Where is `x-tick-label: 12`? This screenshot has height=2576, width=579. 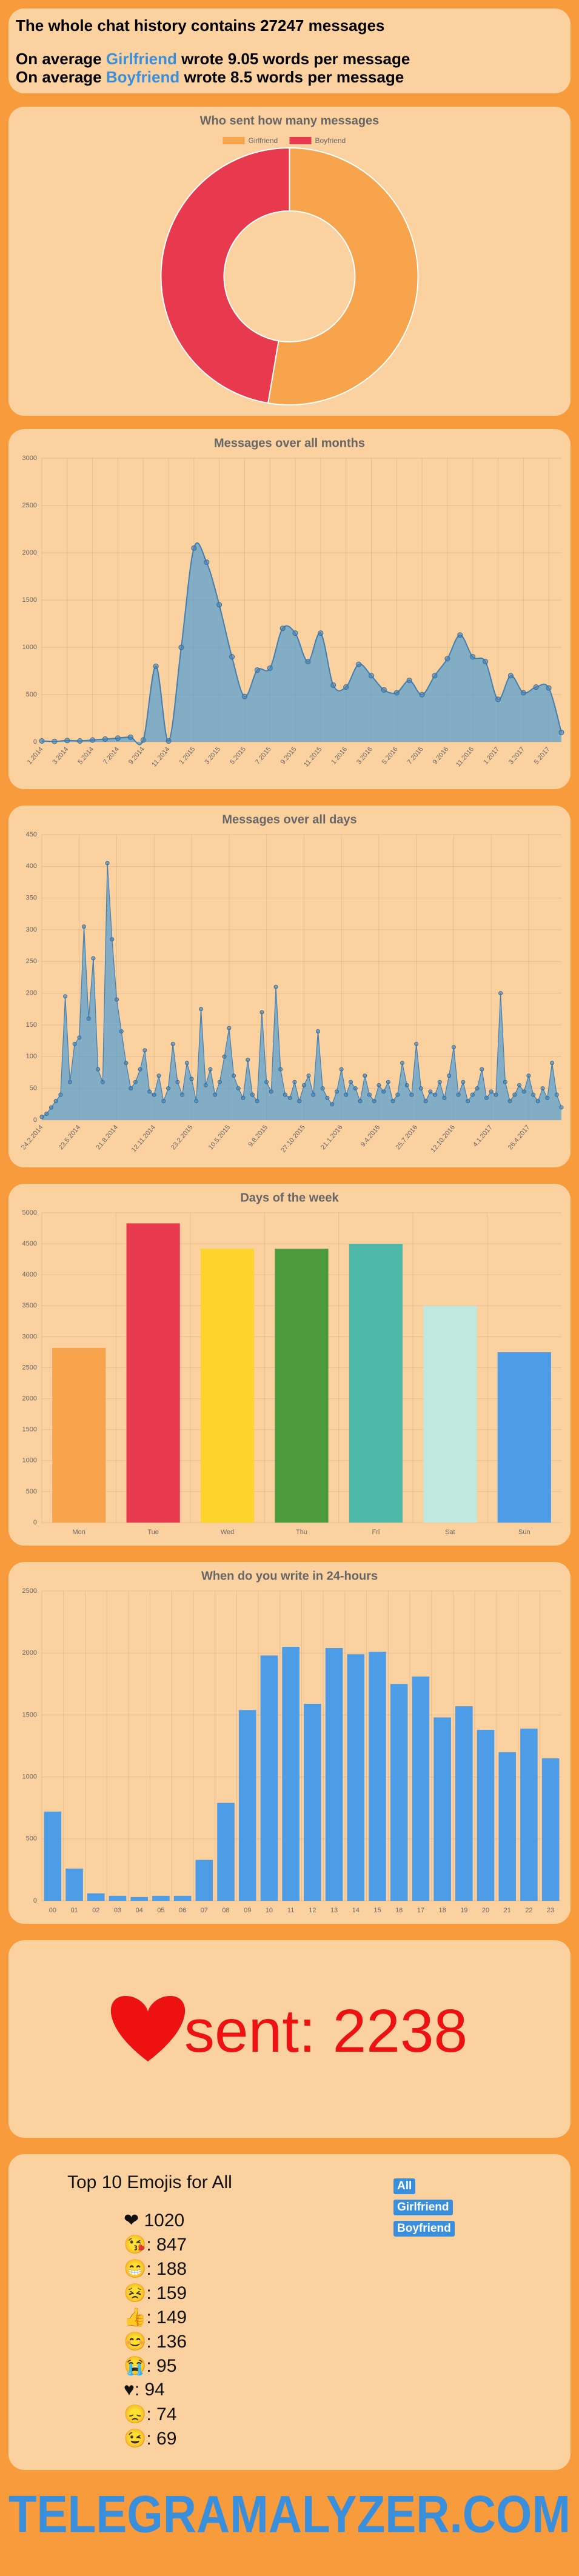 x-tick-label: 12 is located at coordinates (312, 1910).